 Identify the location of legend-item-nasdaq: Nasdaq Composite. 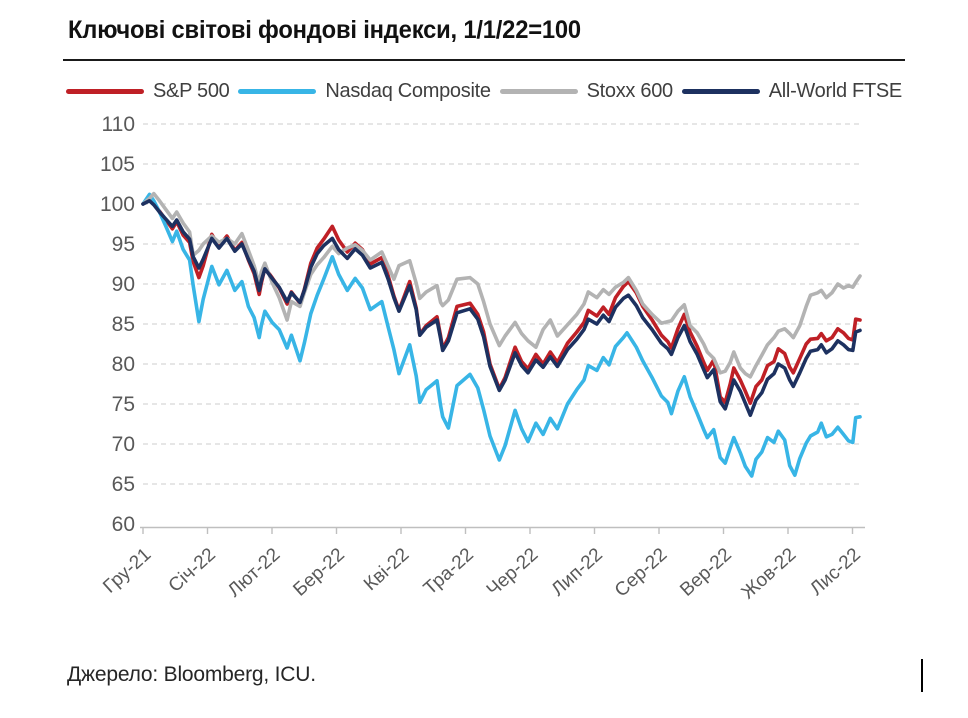
(364, 91).